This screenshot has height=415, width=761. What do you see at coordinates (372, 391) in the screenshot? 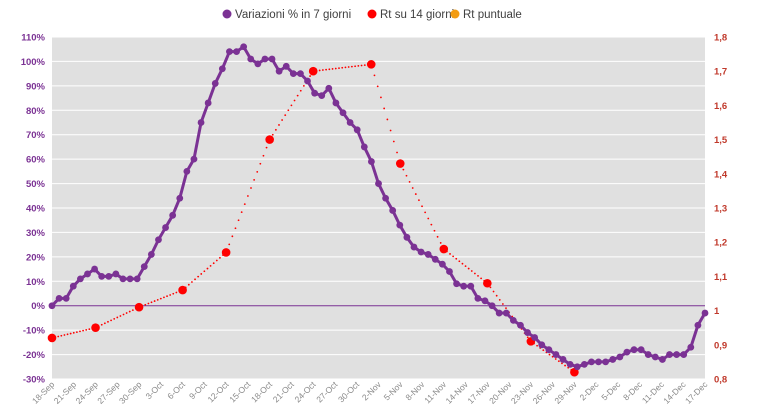
I see `x-tick-label: 2-Nov` at bounding box center [372, 391].